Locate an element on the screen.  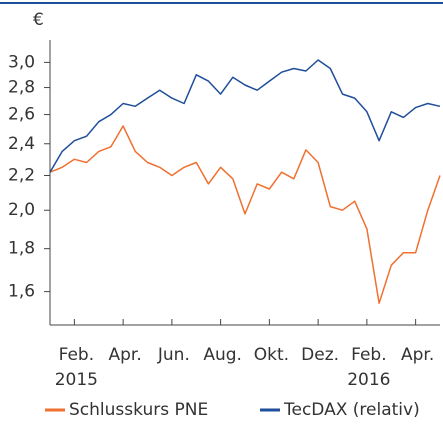
x-tick-label: Jun. is located at coordinates (173, 355).